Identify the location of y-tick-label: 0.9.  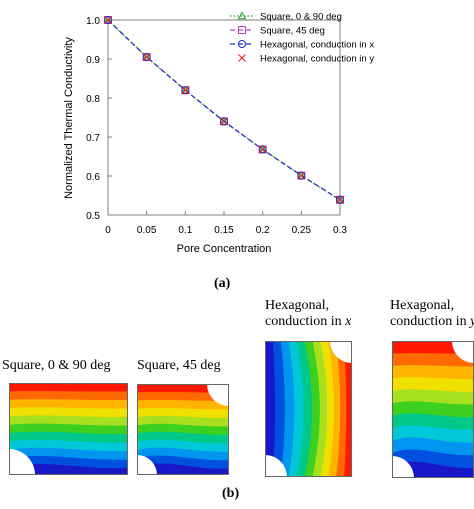
(93, 60).